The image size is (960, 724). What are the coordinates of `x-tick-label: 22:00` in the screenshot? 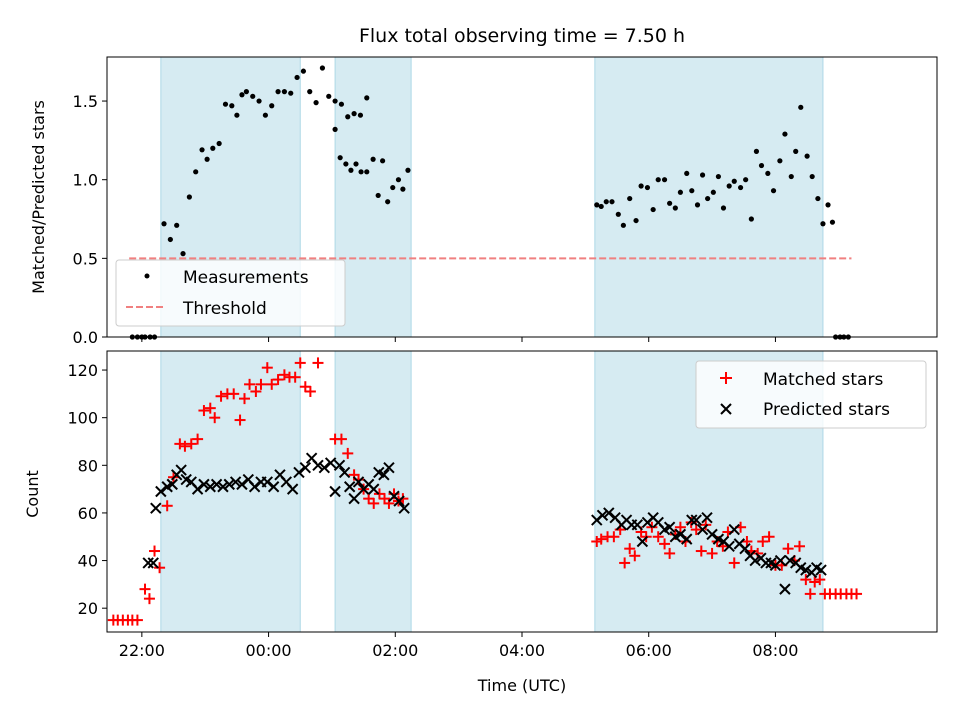 It's located at (142, 650).